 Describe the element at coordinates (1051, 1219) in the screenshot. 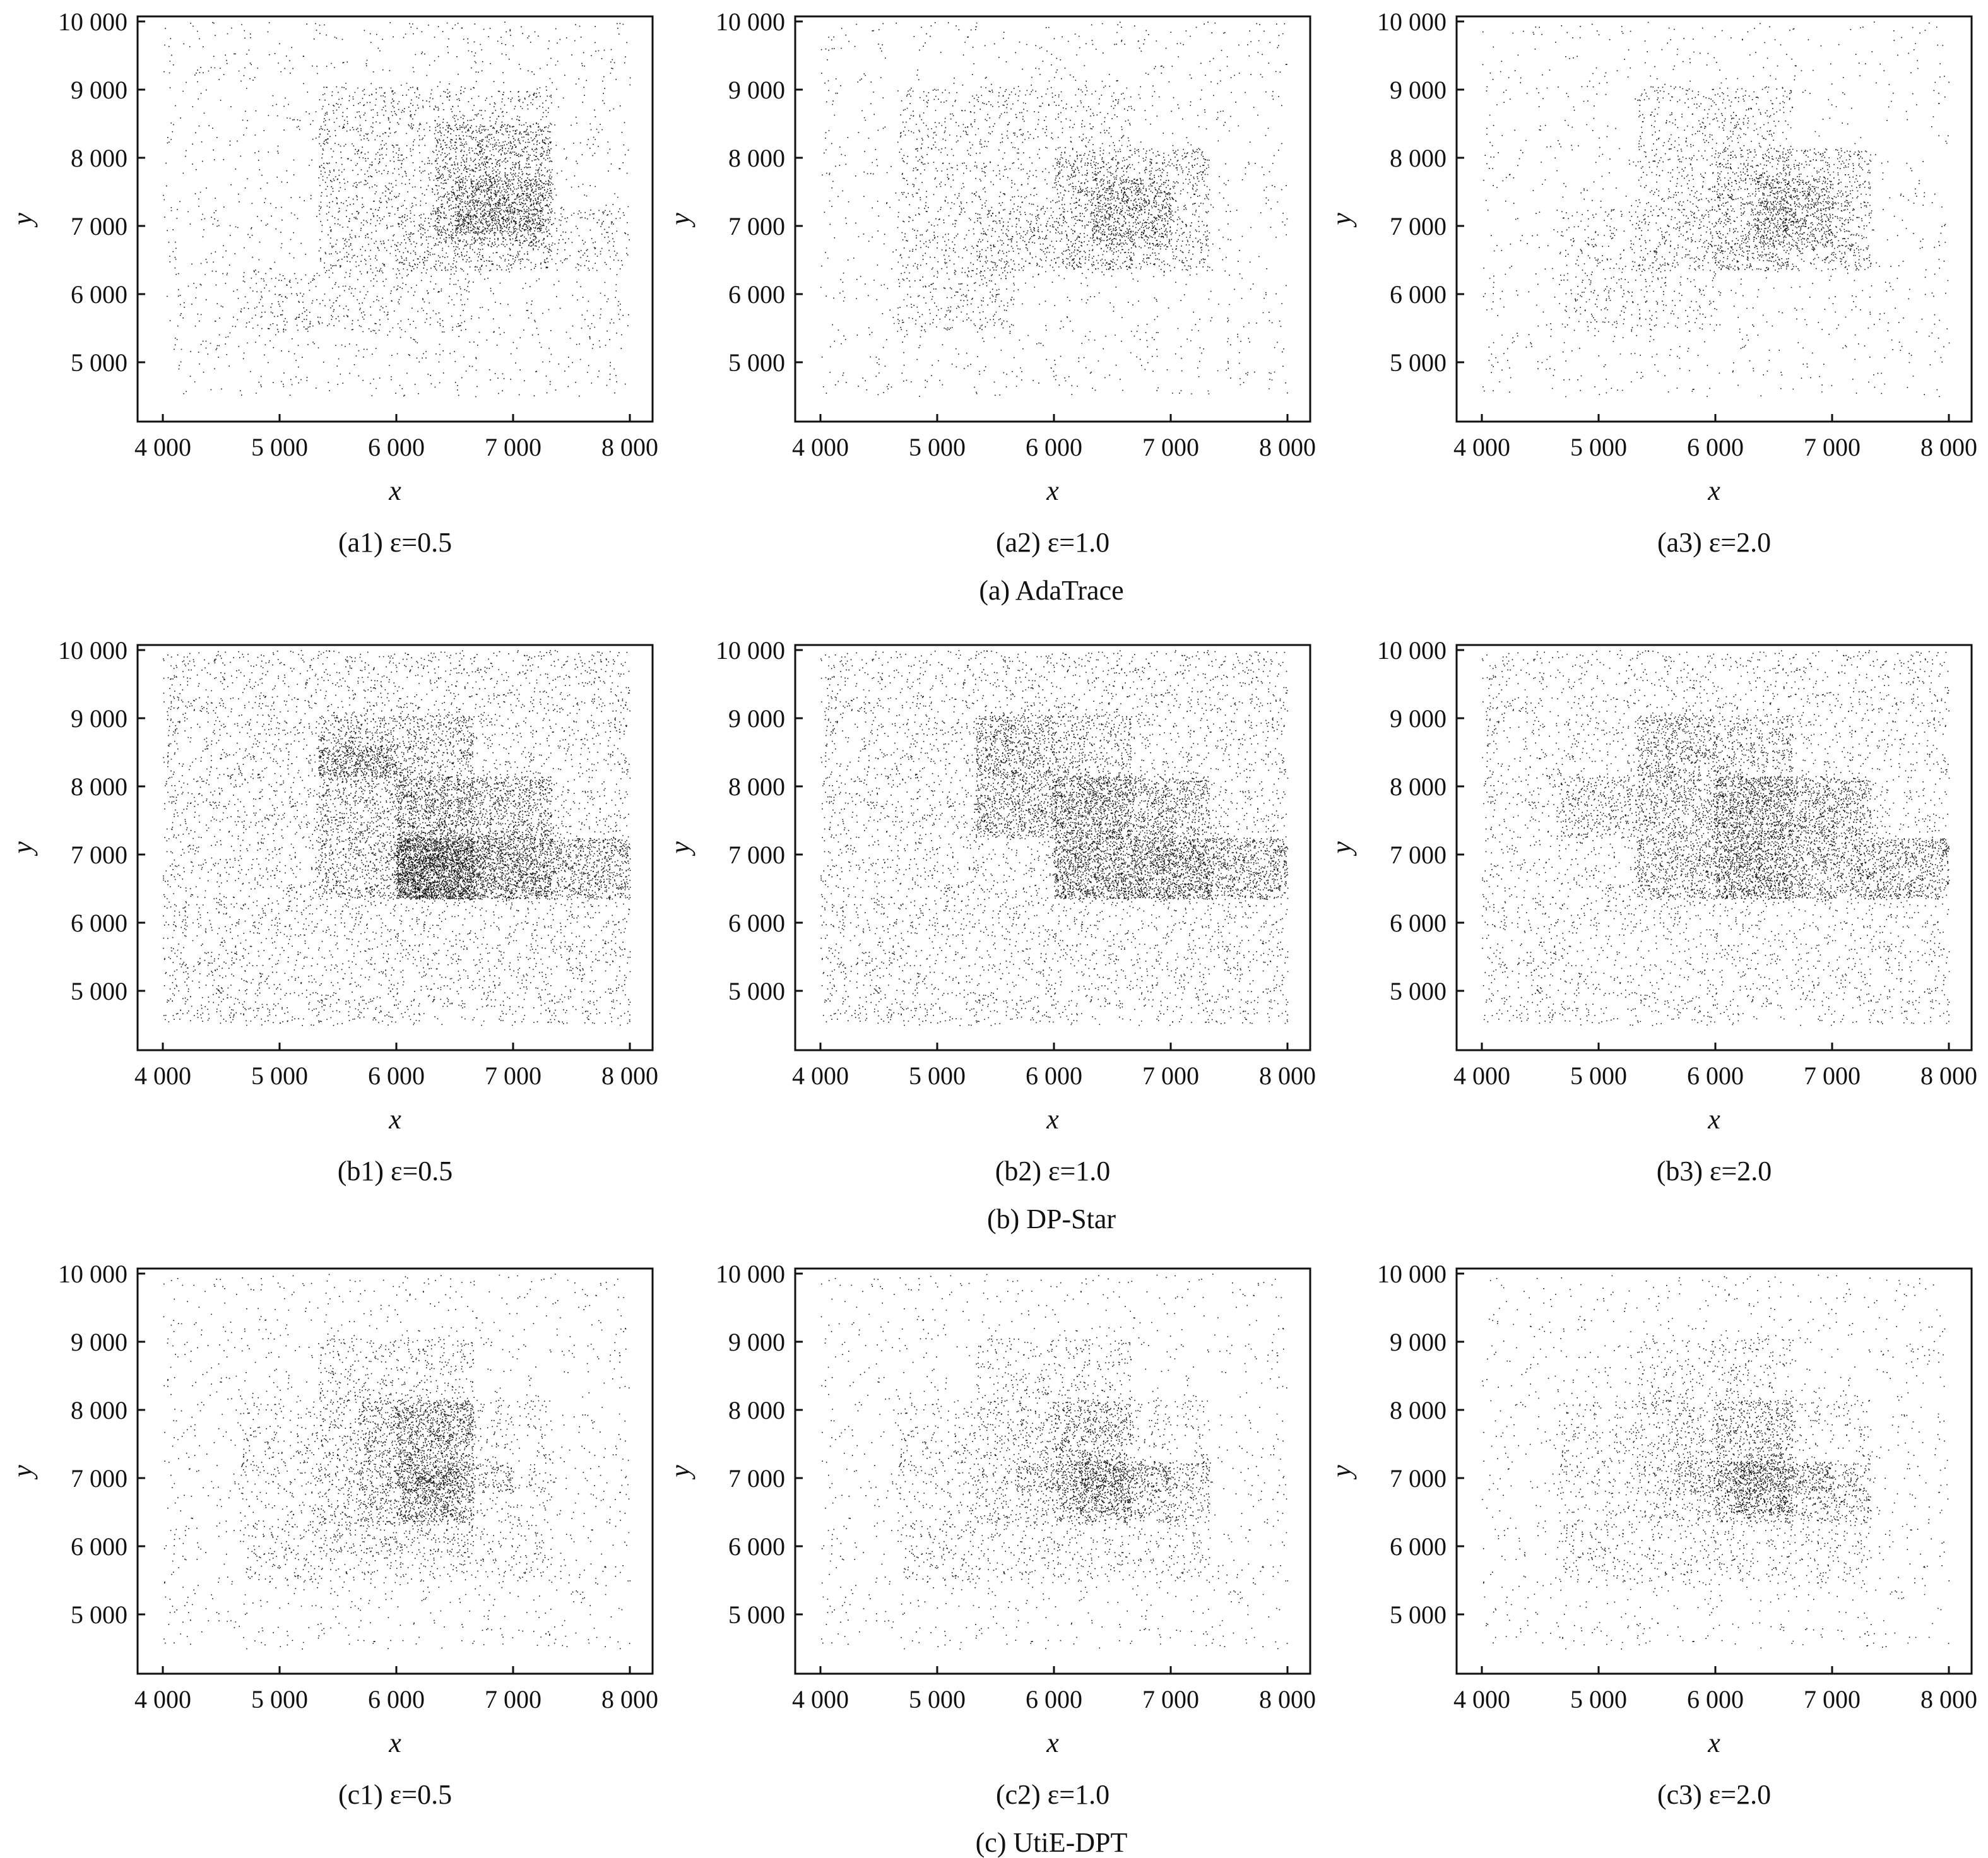

I see `group-caption: (b) DP-Star` at that location.